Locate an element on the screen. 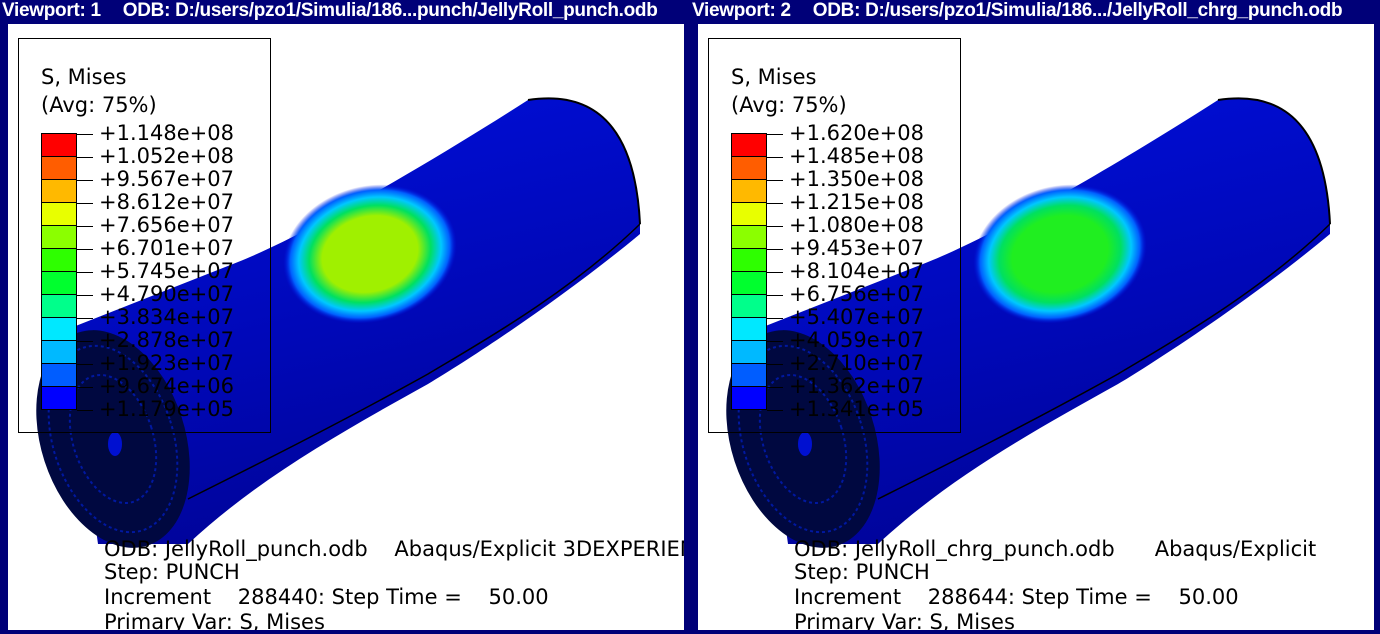 This screenshot has width=1380, height=634. legend-value-text: +9.674e+06 is located at coordinates (166, 386).